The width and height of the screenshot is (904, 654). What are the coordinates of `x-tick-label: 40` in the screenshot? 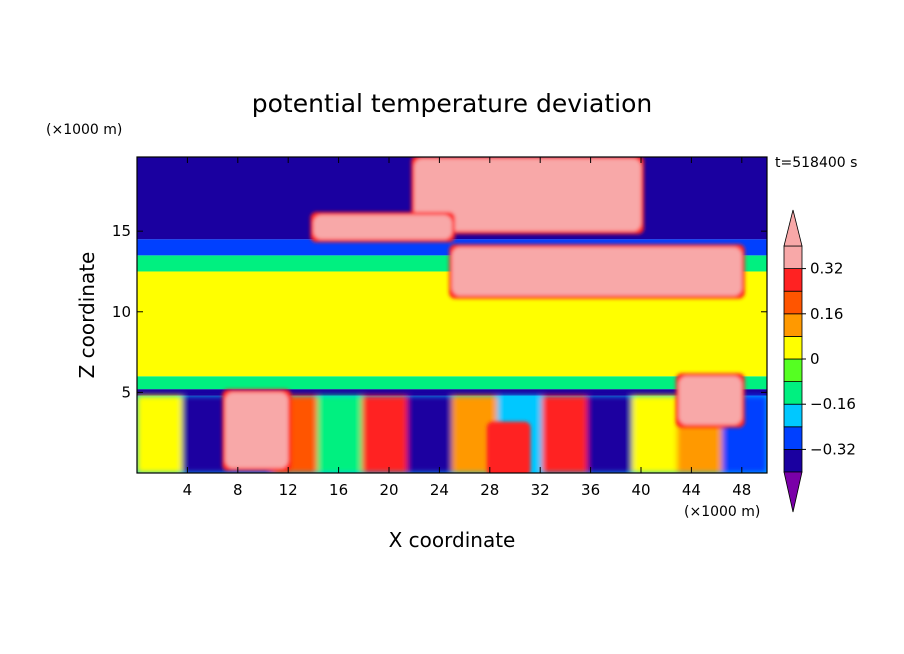 It's located at (640, 490).